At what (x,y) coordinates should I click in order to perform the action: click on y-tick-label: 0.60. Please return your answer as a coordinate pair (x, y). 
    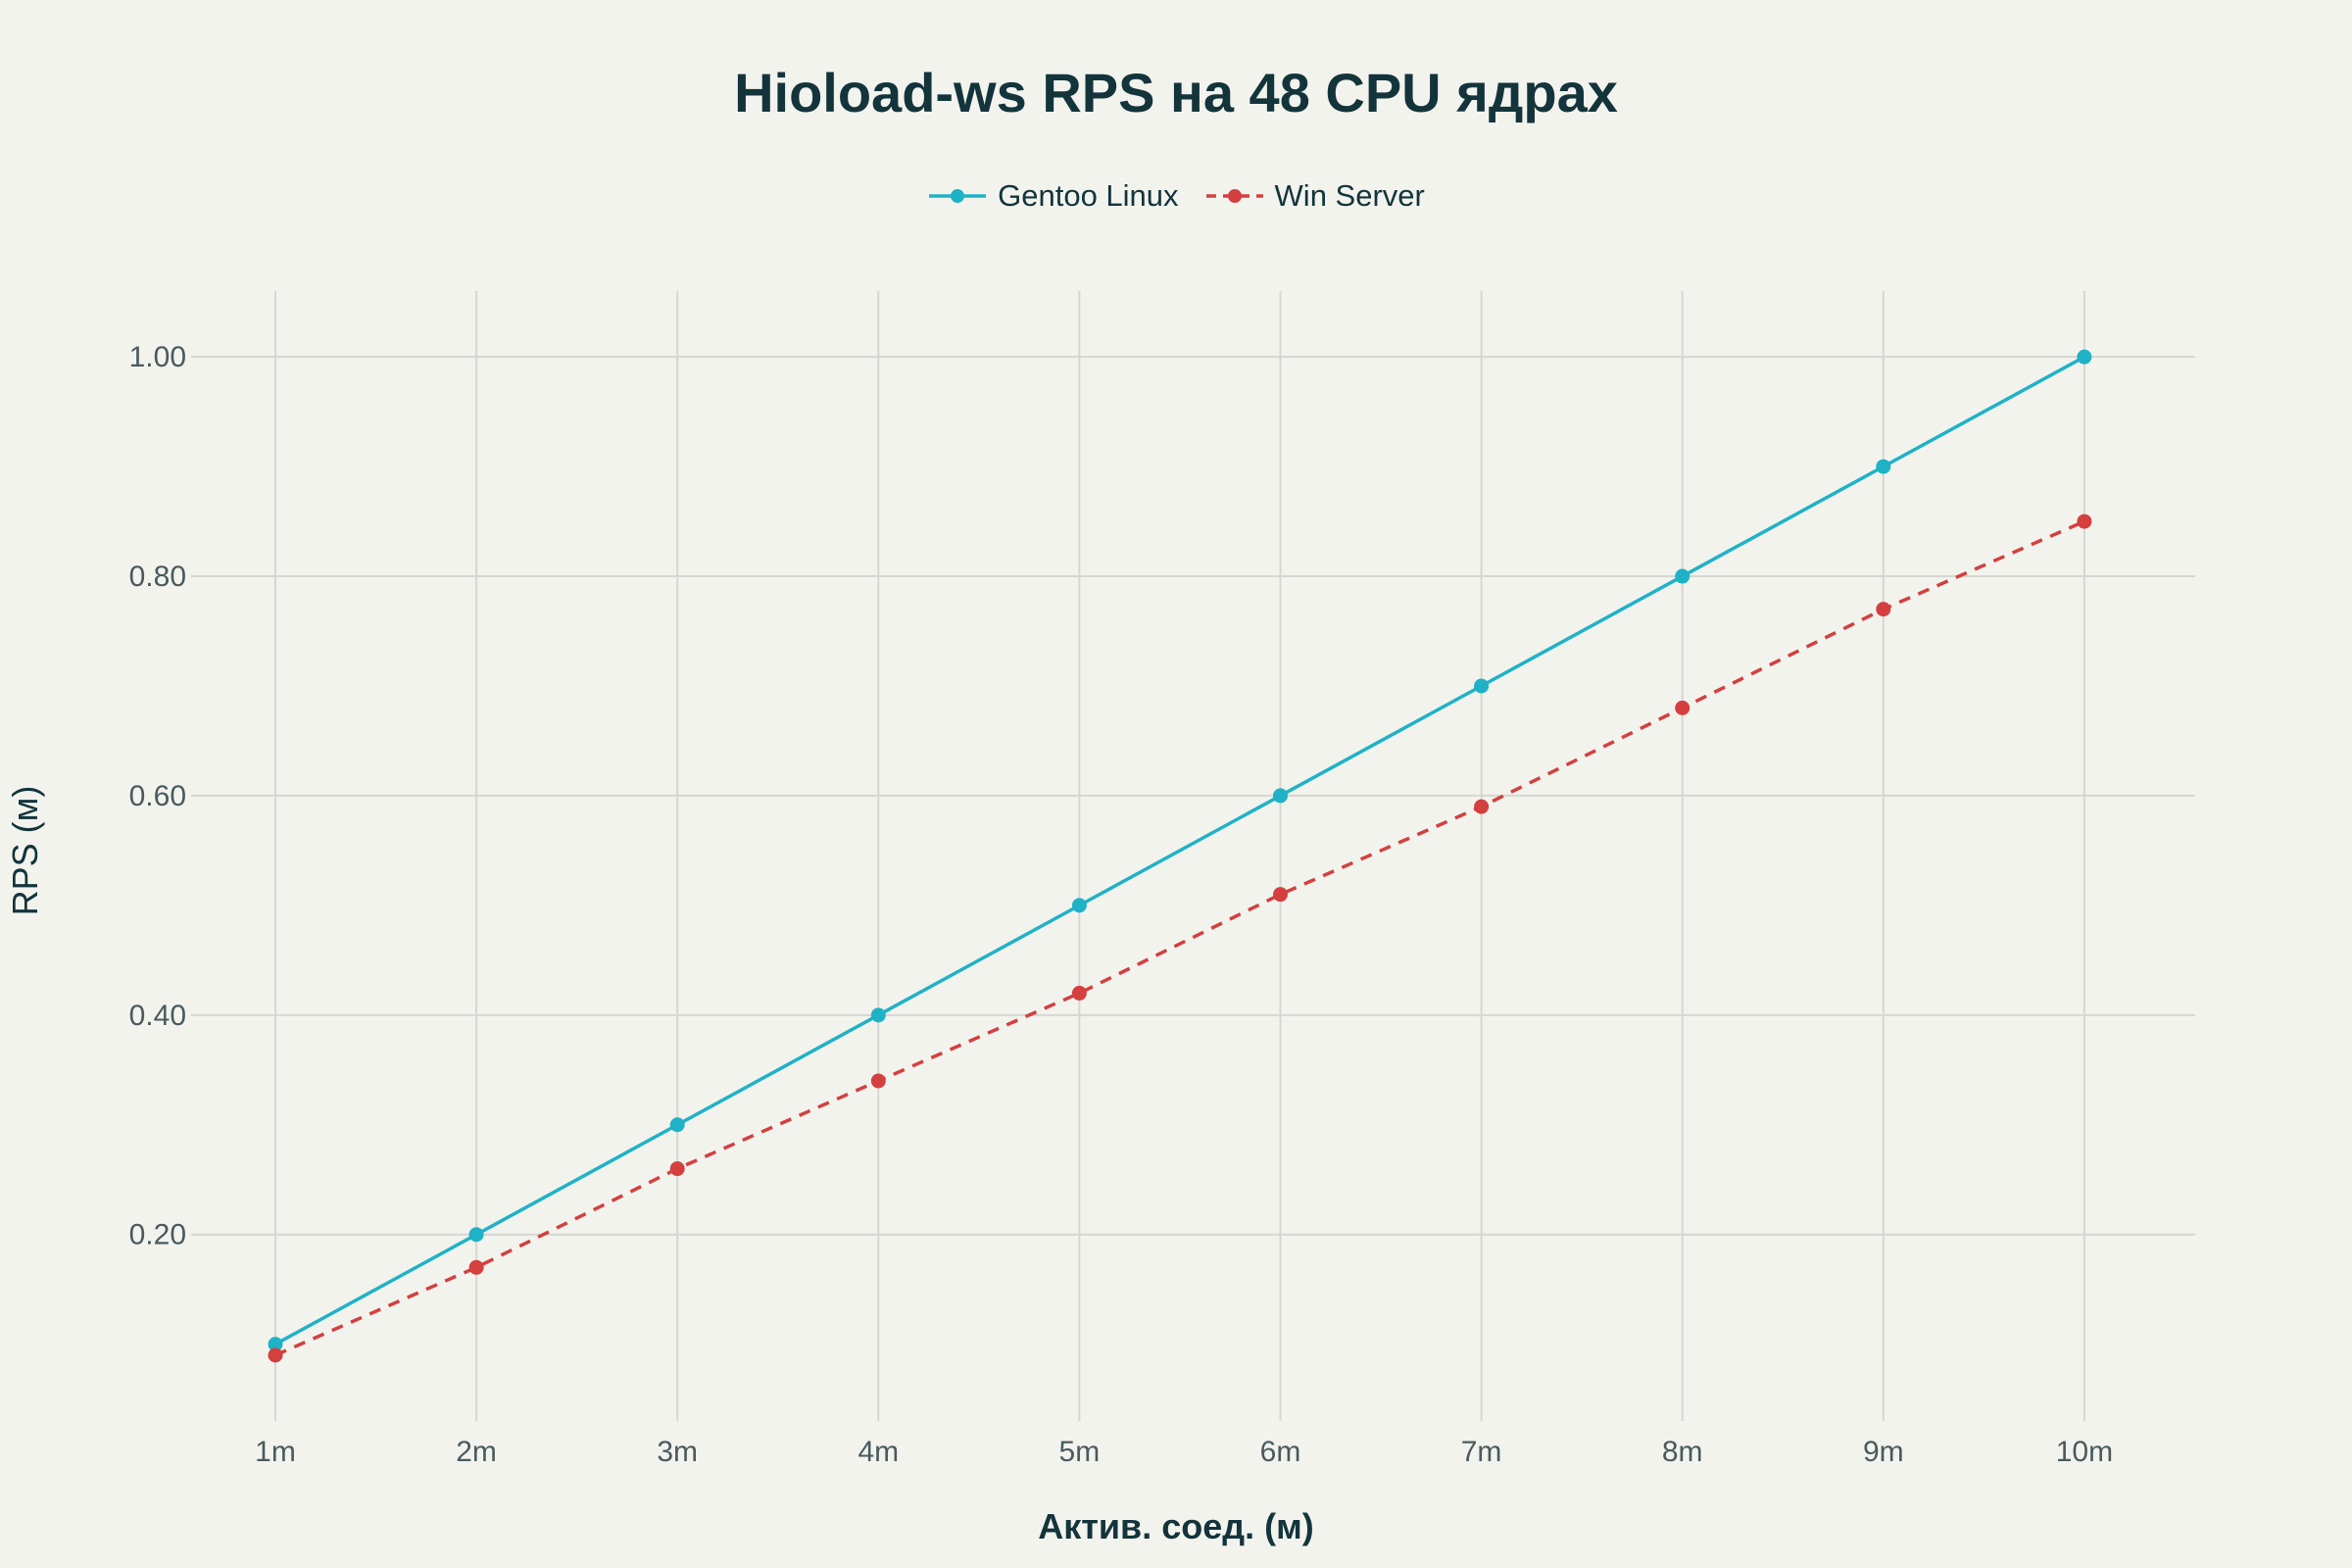
    Looking at the image, I should click on (157, 796).